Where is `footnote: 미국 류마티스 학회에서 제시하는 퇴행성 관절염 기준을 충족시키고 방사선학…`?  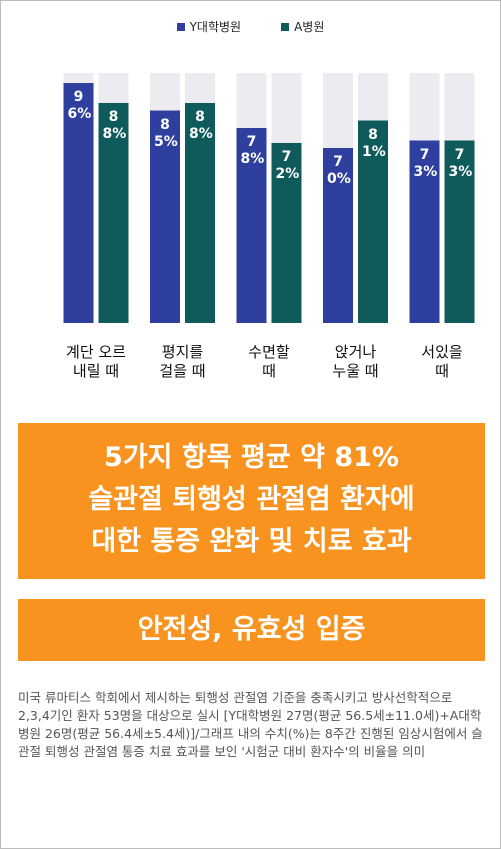
footnote: 미국 류마티스 학회에서 제시하는 퇴행성 관절염 기준을 충족시키고 방사선학… is located at coordinates (250, 724).